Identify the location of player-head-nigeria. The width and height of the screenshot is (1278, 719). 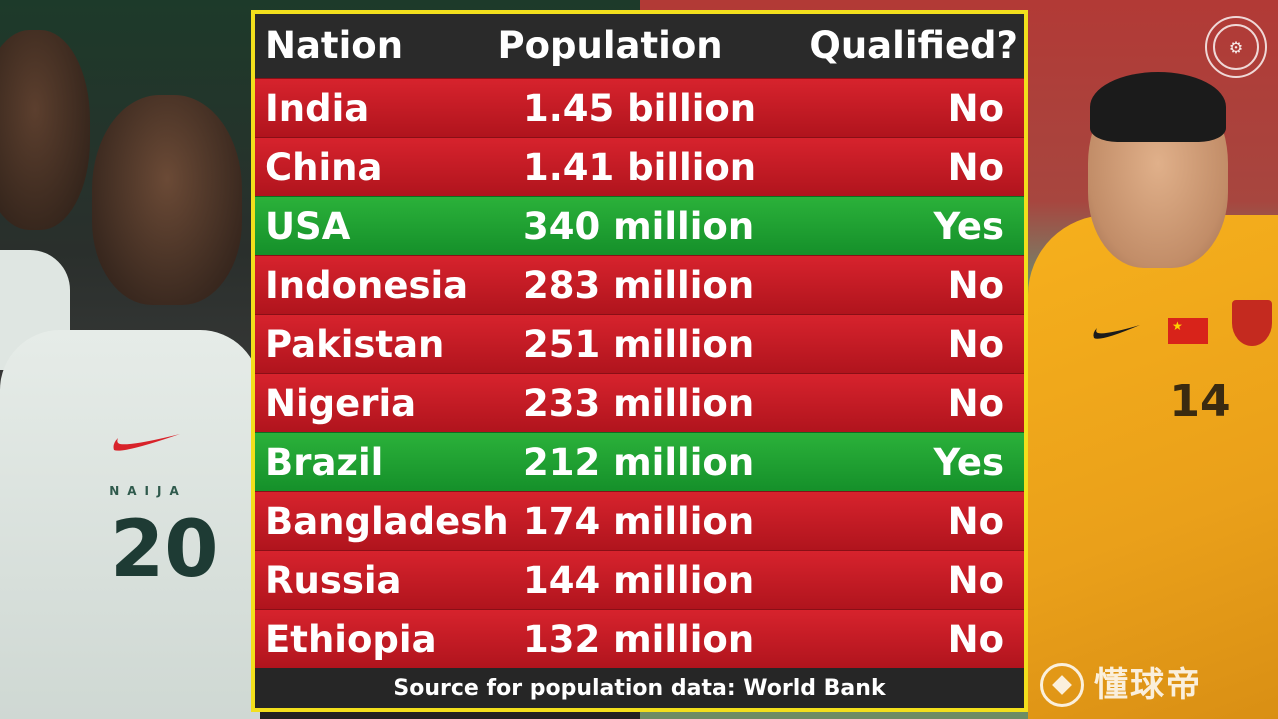
(167, 200).